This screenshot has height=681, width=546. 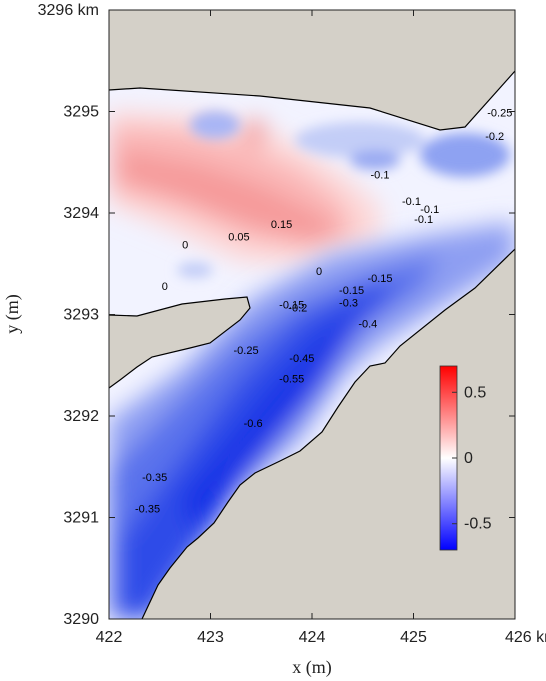 I want to click on colorbar-tick-label: 0, so click(x=468, y=458).